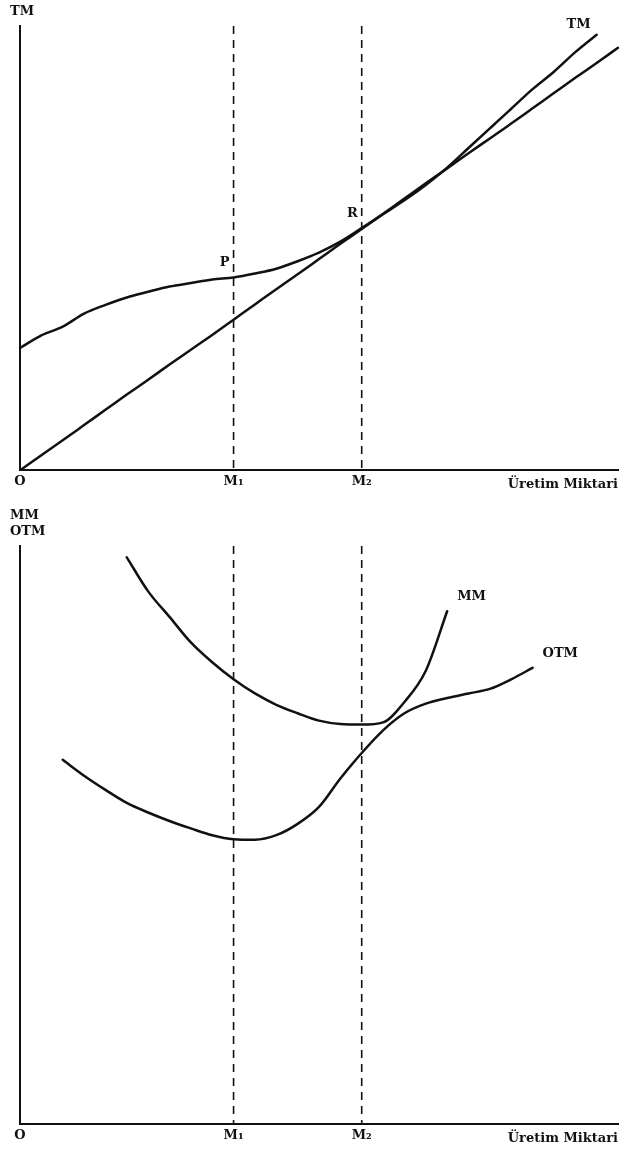 This screenshot has height=1154, width=628. Describe the element at coordinates (352, 213) in the screenshot. I see `annotation: R` at that location.